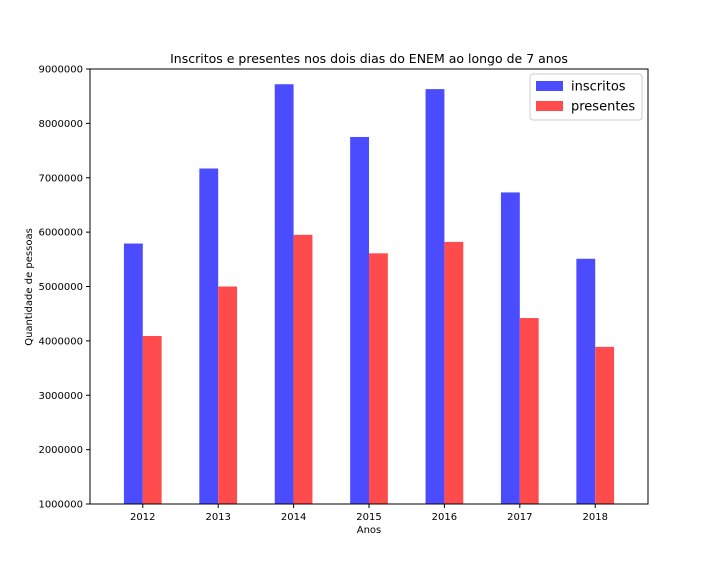  What do you see at coordinates (594, 517) in the screenshot?
I see `x-tick-label: 2018` at bounding box center [594, 517].